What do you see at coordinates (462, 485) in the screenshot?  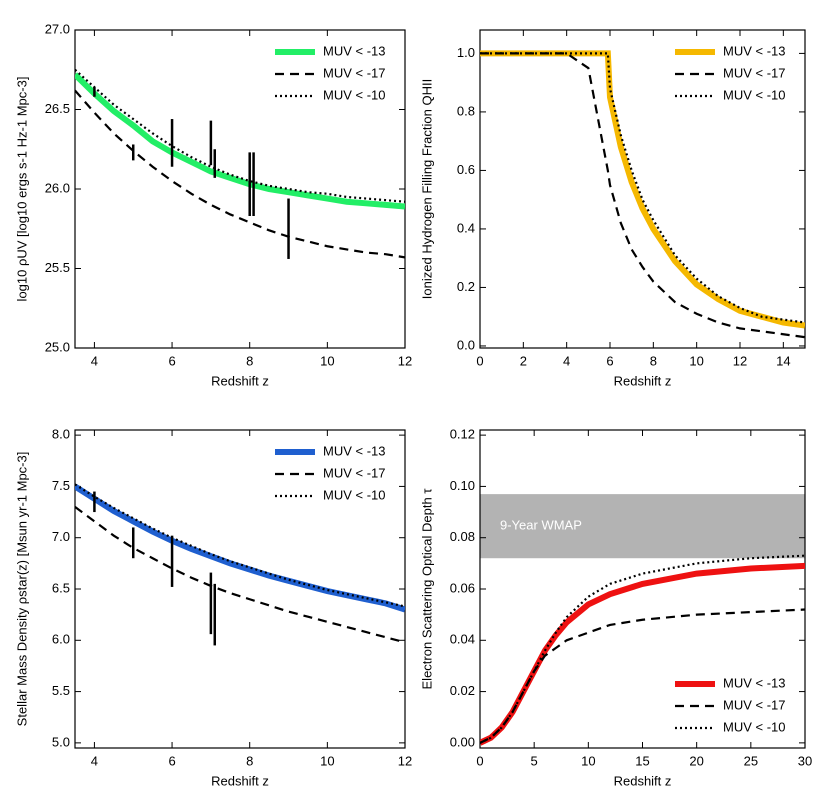 I see `y-tick-label: 0.10` at bounding box center [462, 485].